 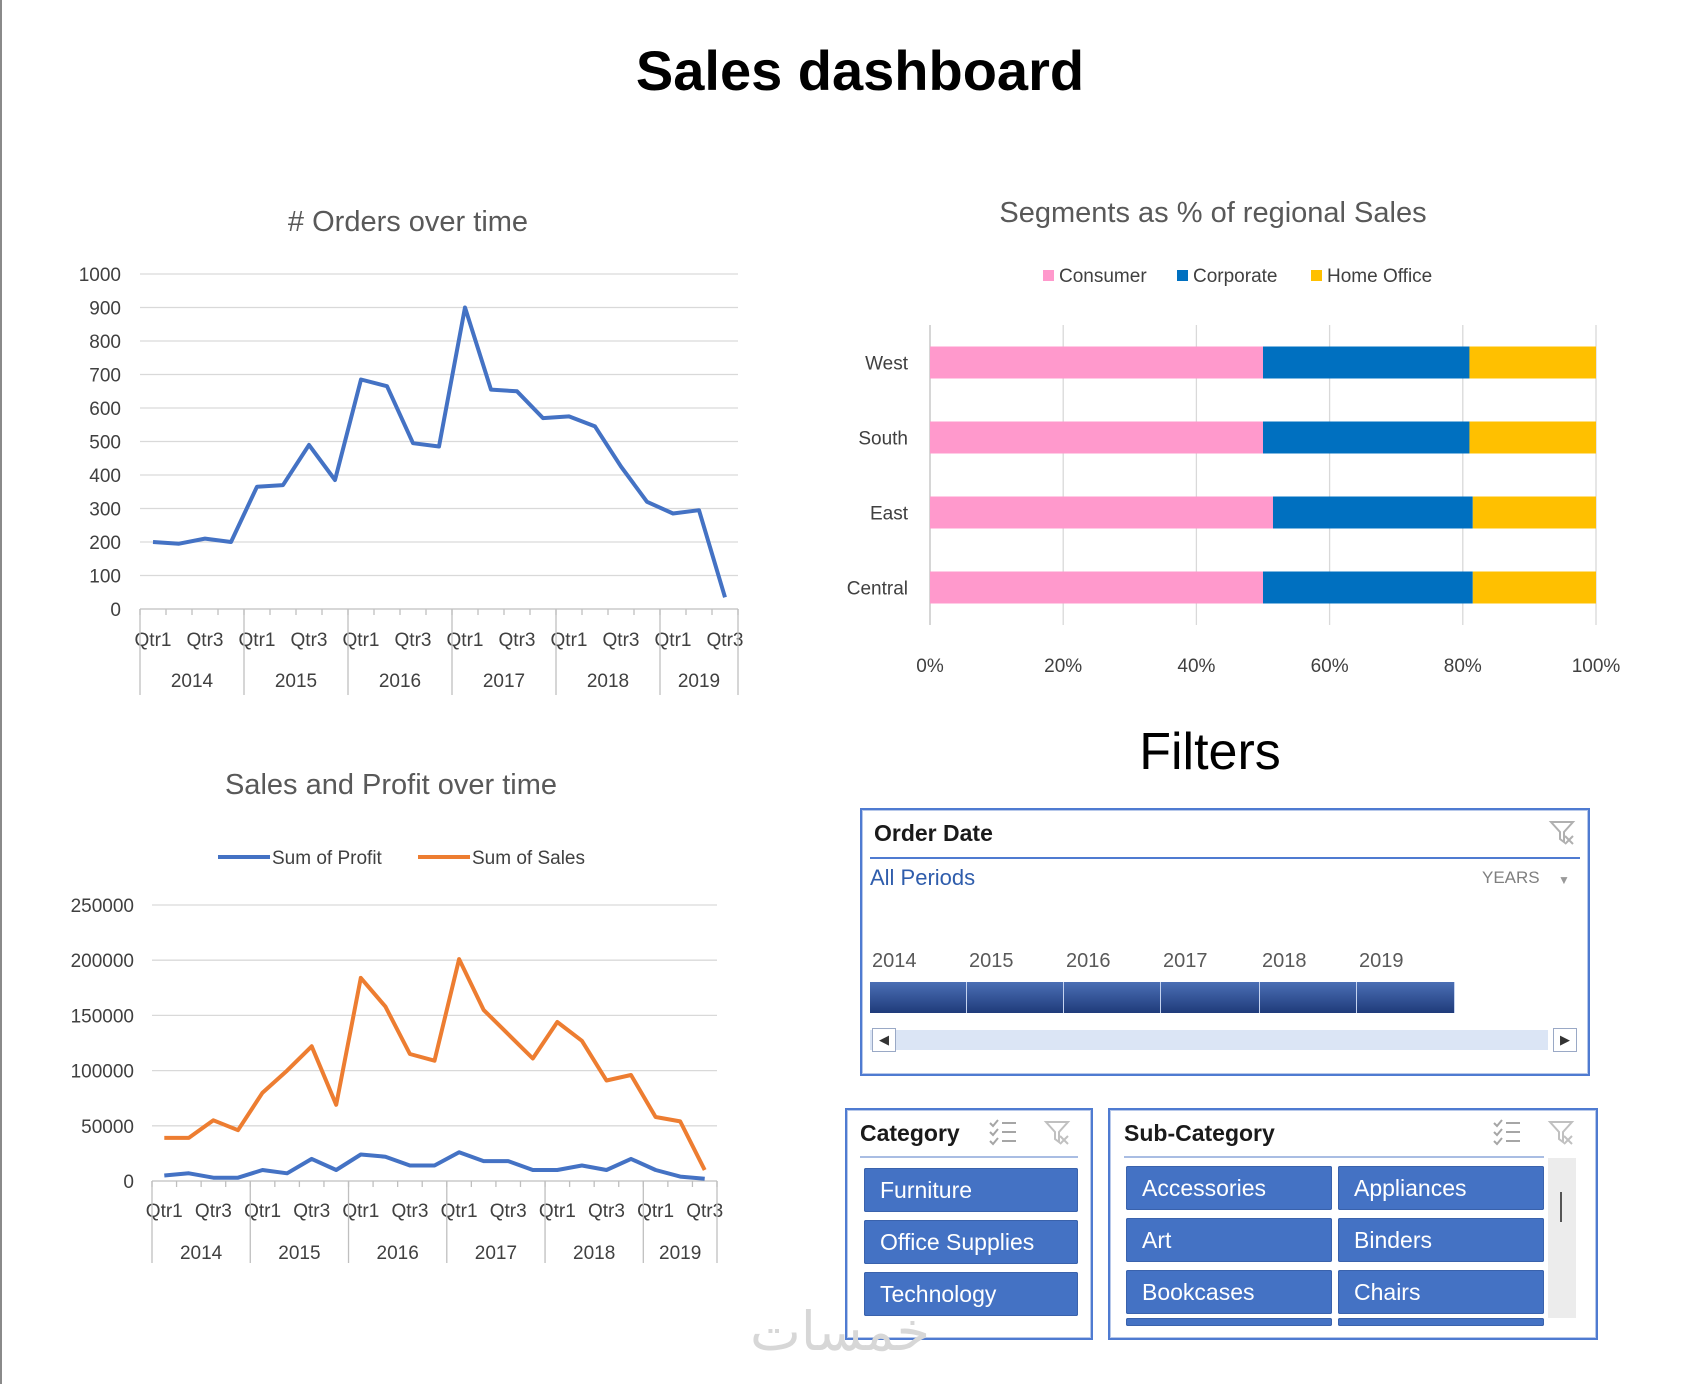 What do you see at coordinates (1, 692) in the screenshot?
I see `window-left-border` at bounding box center [1, 692].